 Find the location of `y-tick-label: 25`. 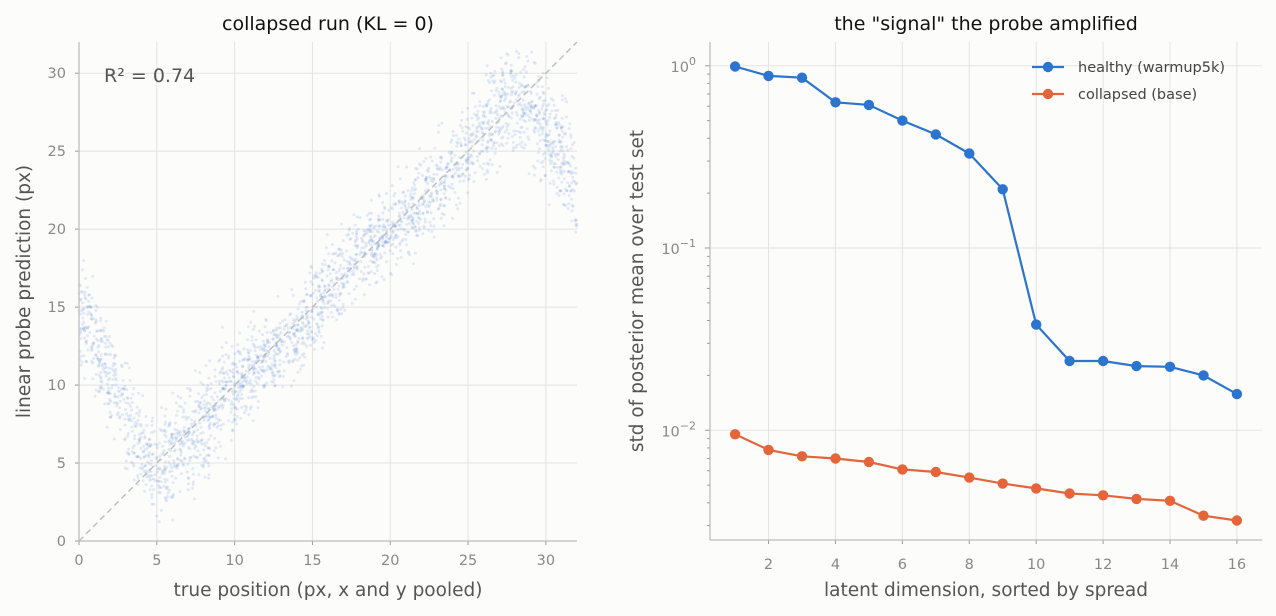

y-tick-label: 25 is located at coordinates (57, 152).